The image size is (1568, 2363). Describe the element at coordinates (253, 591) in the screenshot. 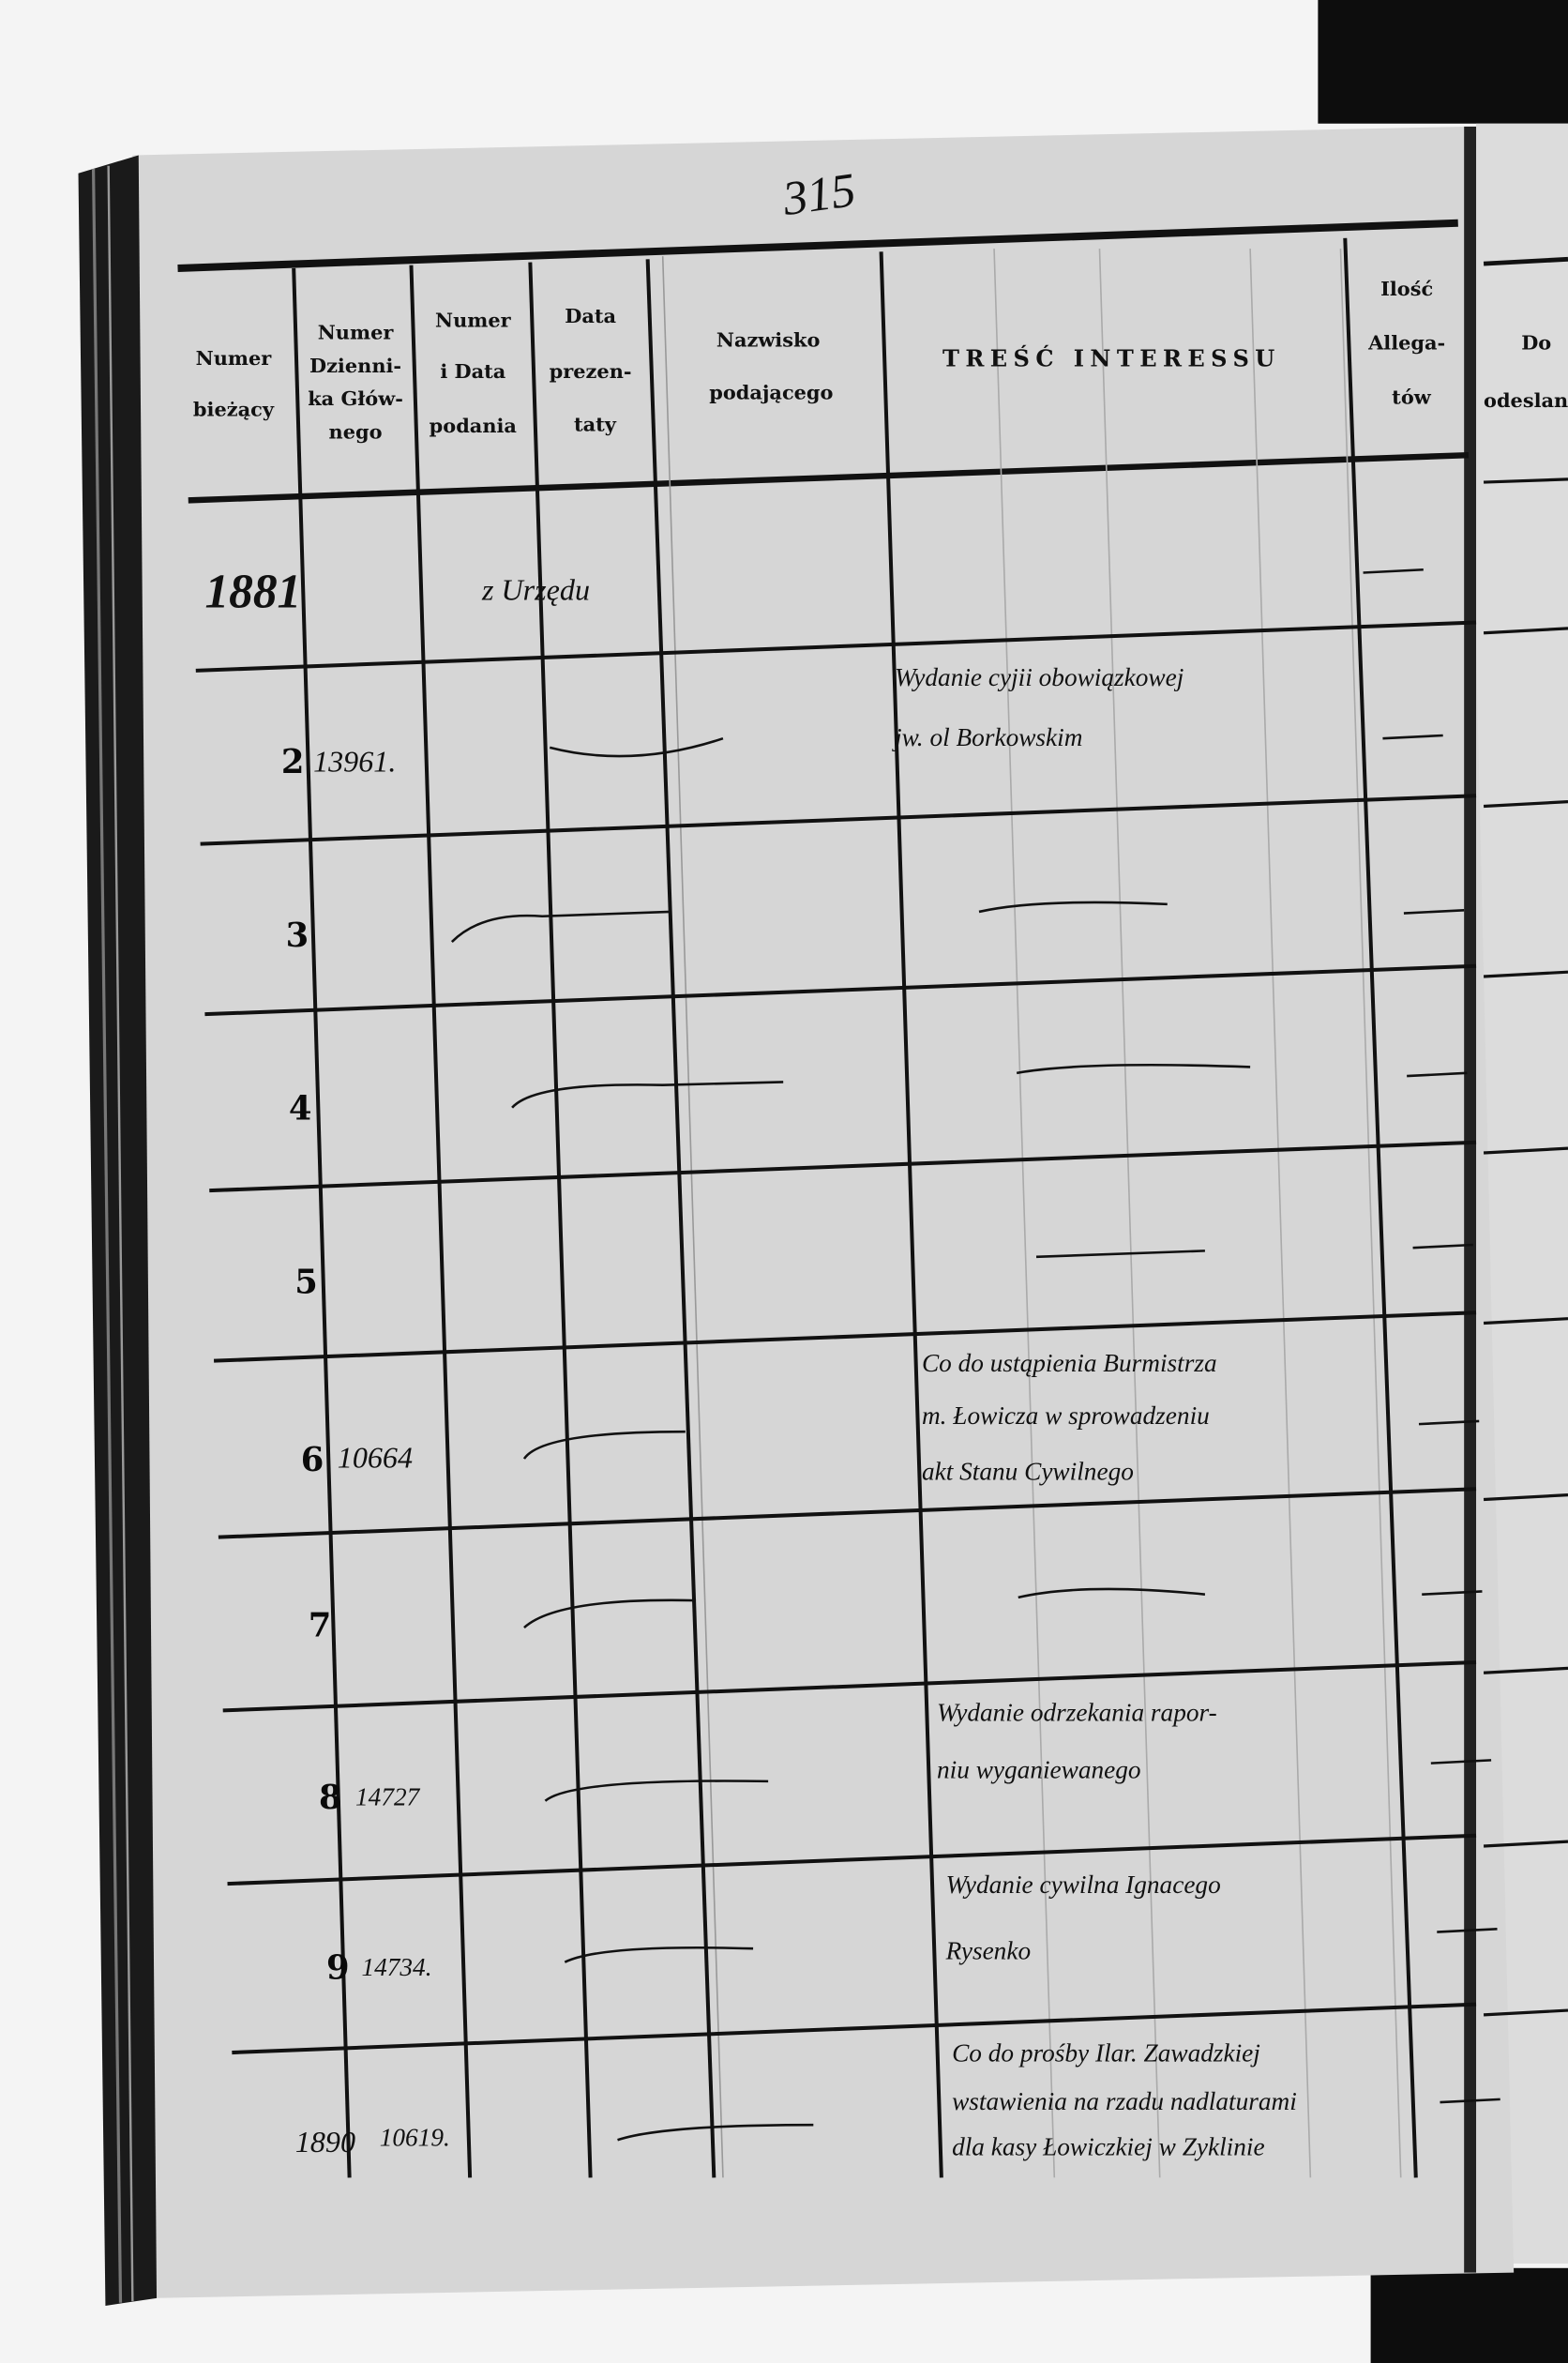

I see `row-number: 1881` at that location.